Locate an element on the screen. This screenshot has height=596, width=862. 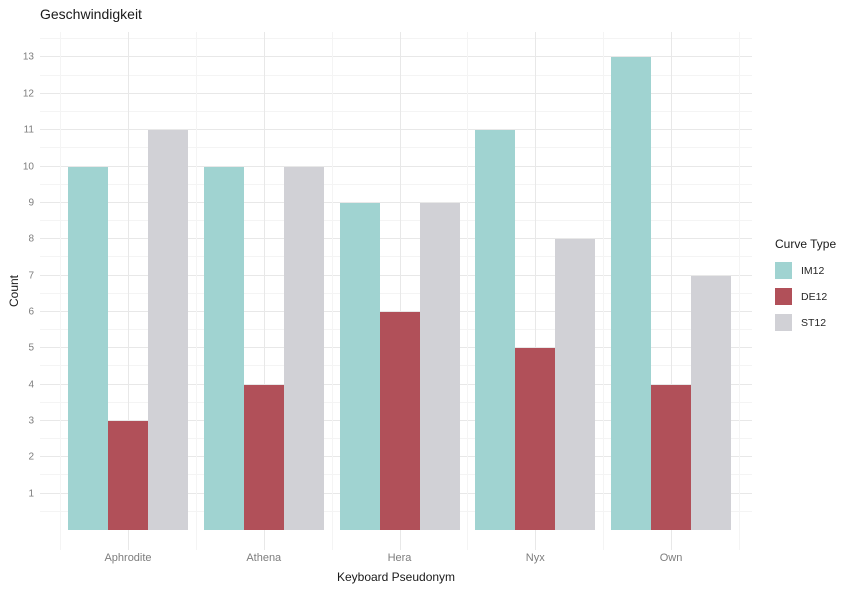
legend-item-de12: DE12 is located at coordinates (818, 296).